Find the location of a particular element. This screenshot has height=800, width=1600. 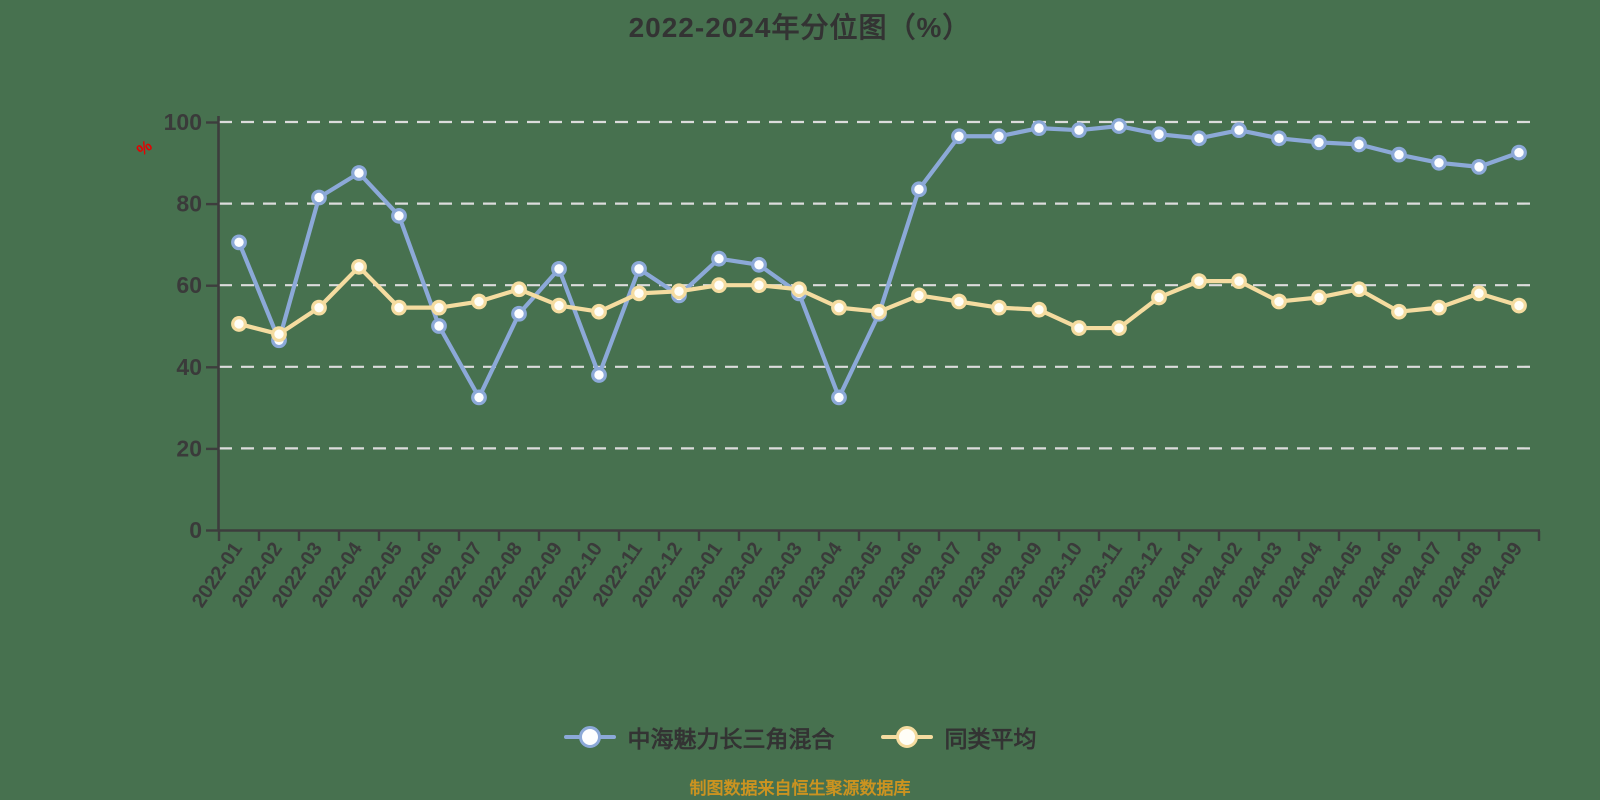

category-average-series-marker-icon is located at coordinates (906, 737).